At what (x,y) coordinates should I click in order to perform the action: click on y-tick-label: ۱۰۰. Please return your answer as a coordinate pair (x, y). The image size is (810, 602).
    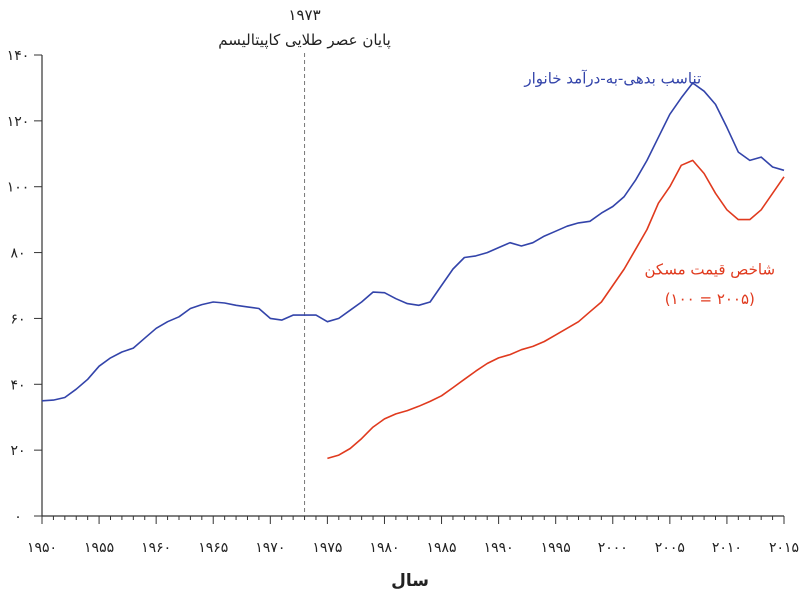
    Looking at the image, I should click on (18, 188).